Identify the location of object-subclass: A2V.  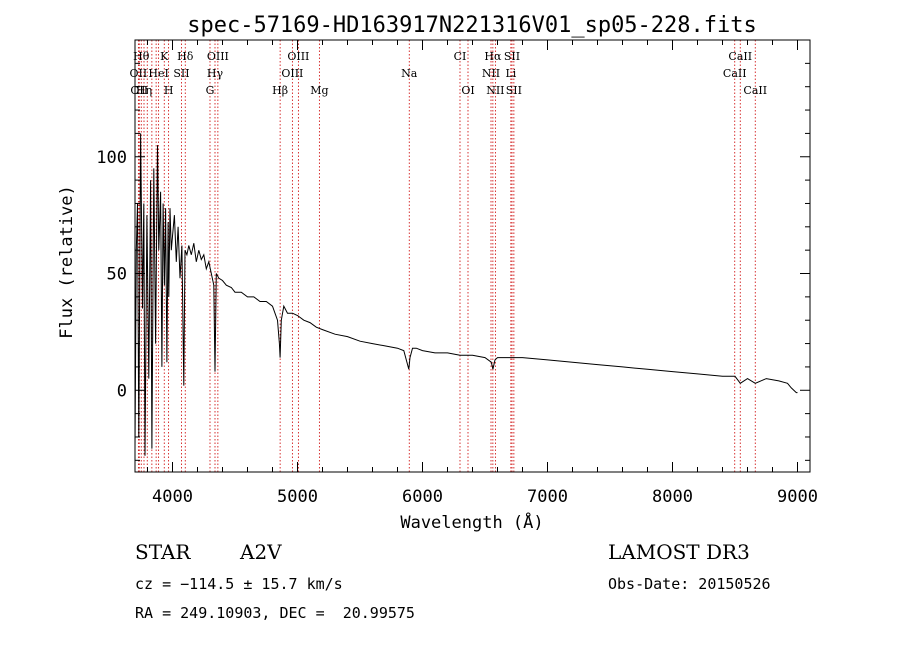
(261, 552).